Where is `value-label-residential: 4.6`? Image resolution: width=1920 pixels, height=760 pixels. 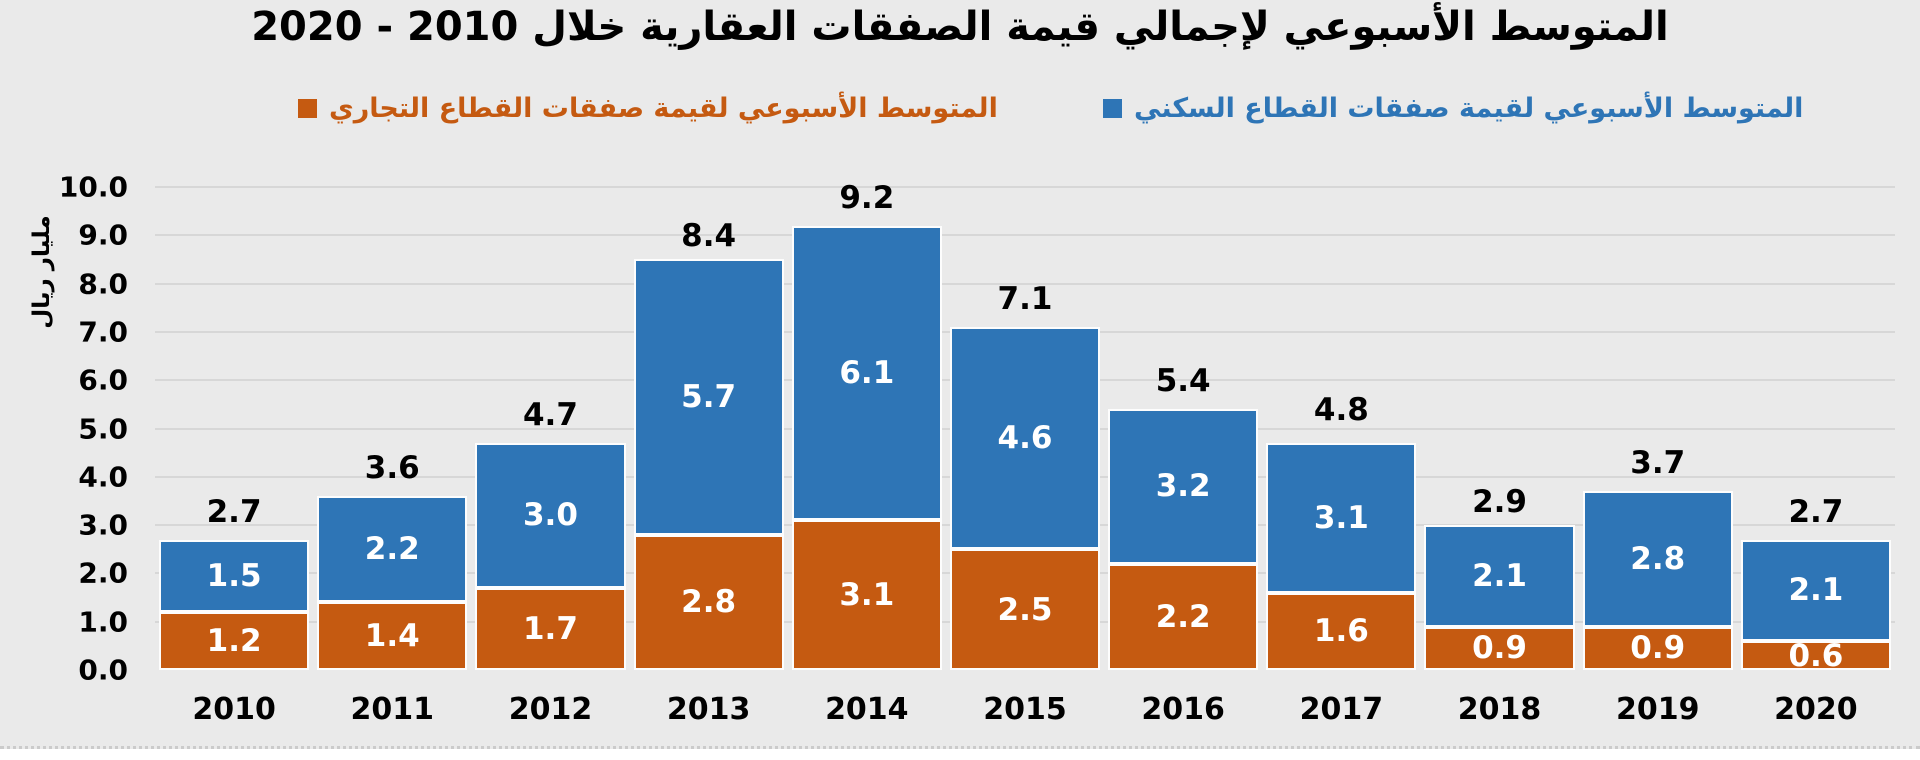
value-label-residential: 4.6 is located at coordinates (1025, 438).